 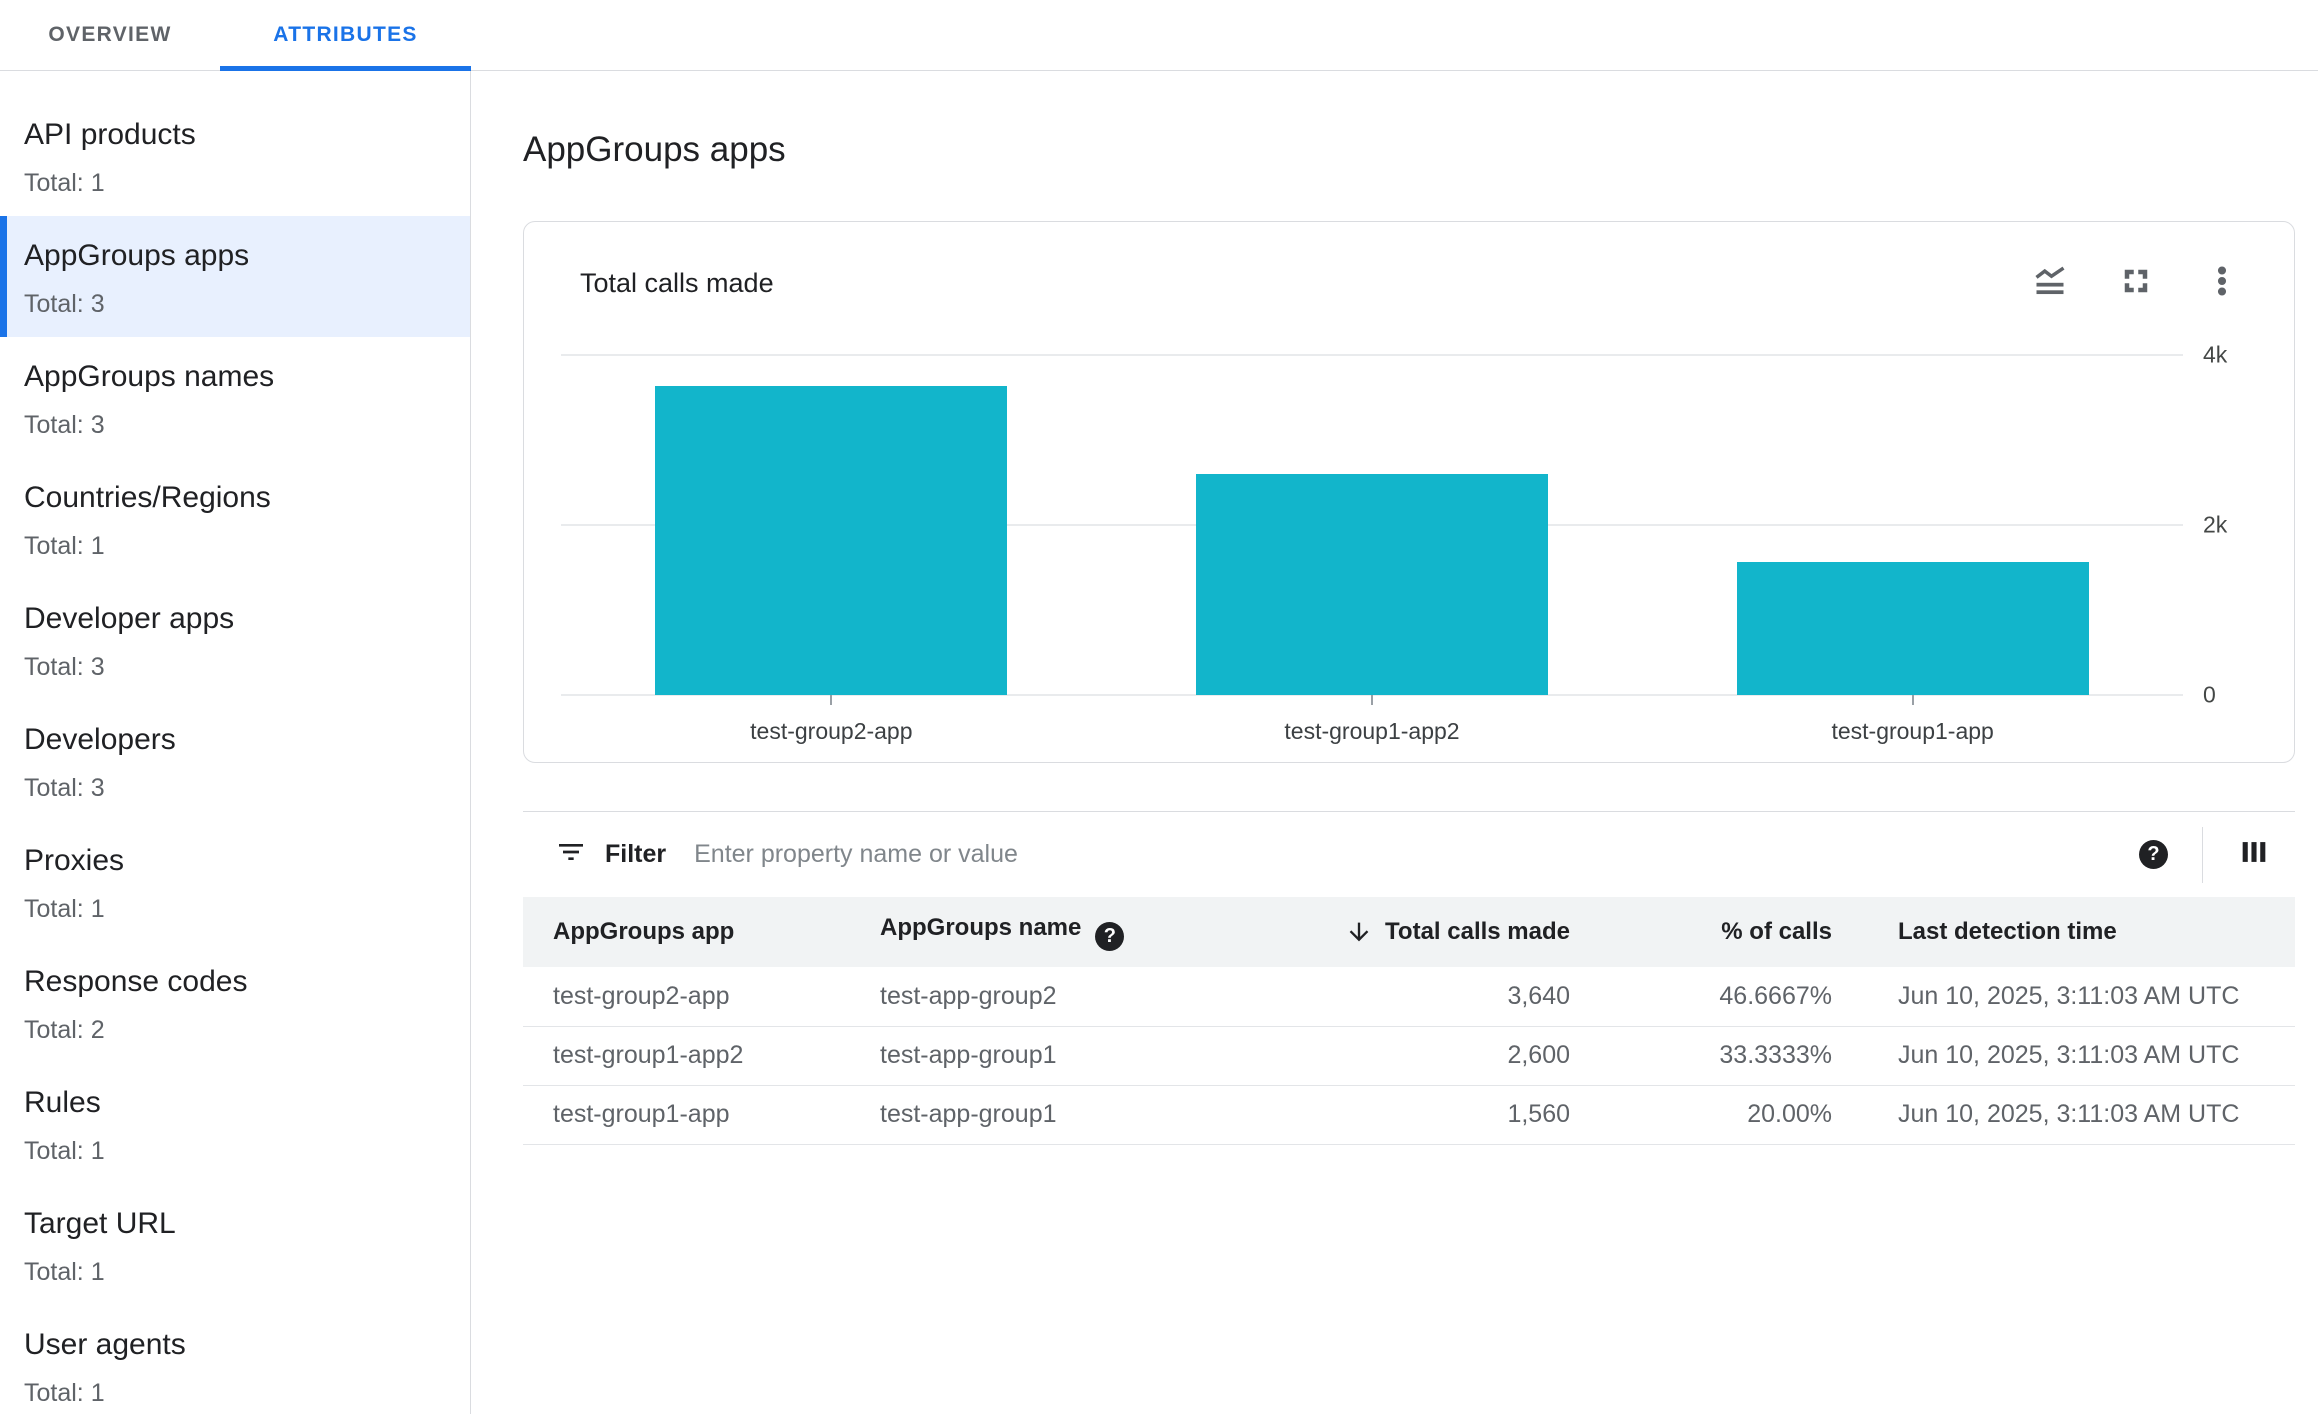 What do you see at coordinates (235, 881) in the screenshot?
I see `sidebar-item-proxies: Proxies Total: 1` at bounding box center [235, 881].